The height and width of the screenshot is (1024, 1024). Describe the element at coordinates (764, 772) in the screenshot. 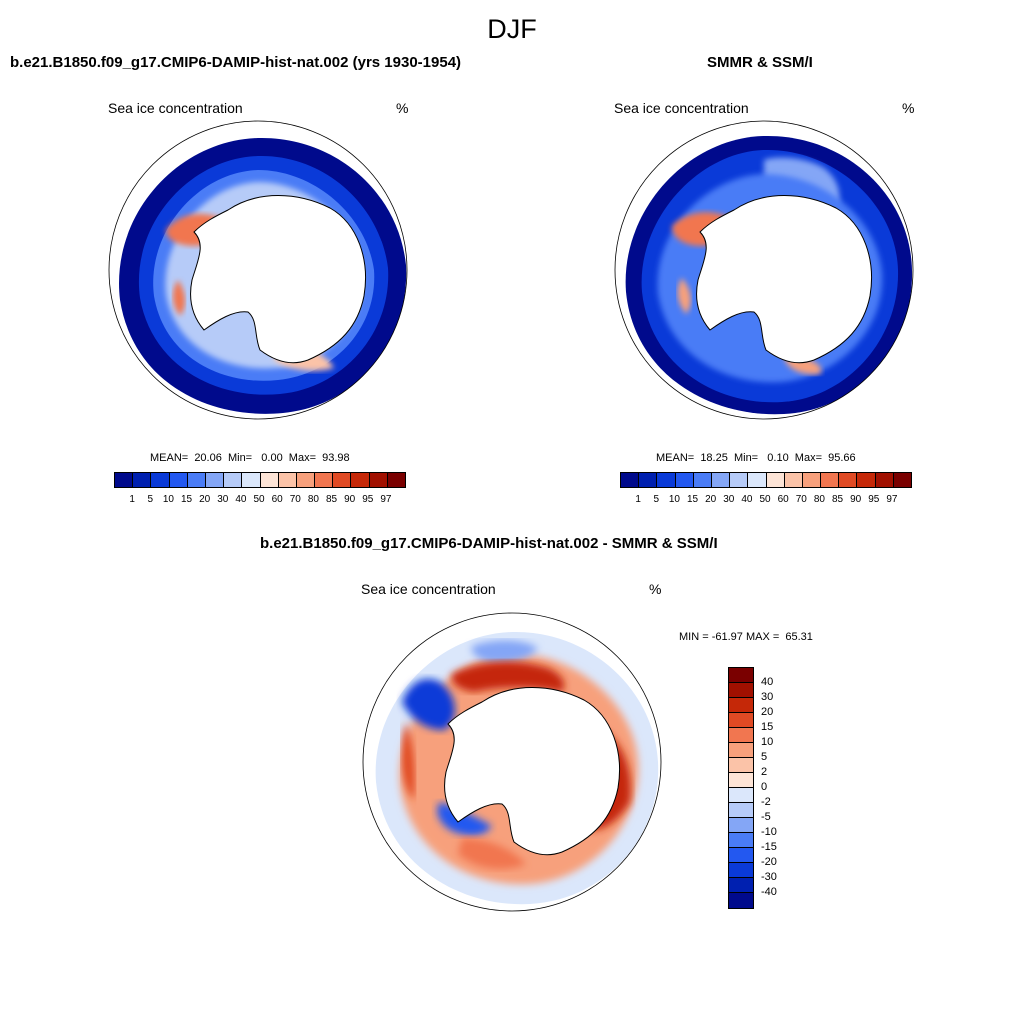

I see `colorbar-tick-label: 2` at that location.